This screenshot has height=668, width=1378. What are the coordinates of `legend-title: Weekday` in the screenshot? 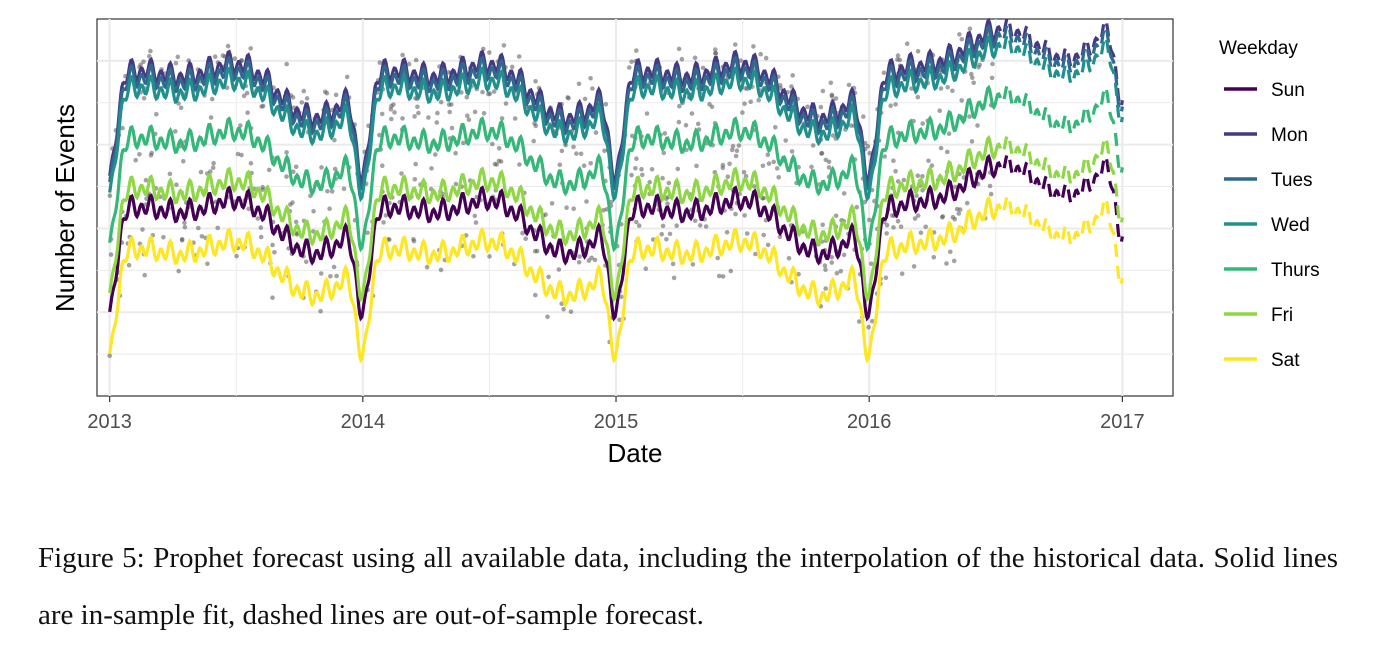 It's located at (1258, 48).